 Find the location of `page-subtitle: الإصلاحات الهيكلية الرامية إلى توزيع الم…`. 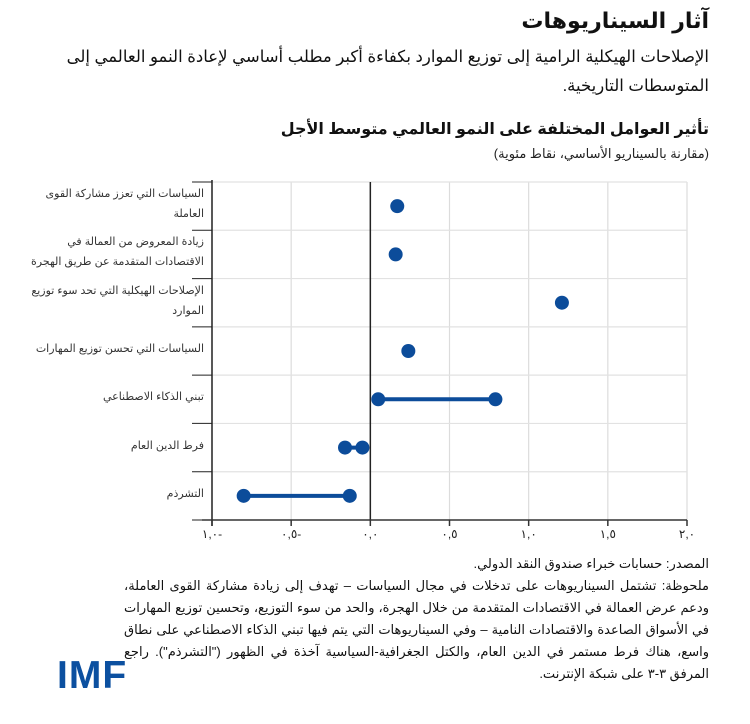

page-subtitle: الإصلاحات الهيكلية الرامية إلى توزيع الم… is located at coordinates (387, 71).